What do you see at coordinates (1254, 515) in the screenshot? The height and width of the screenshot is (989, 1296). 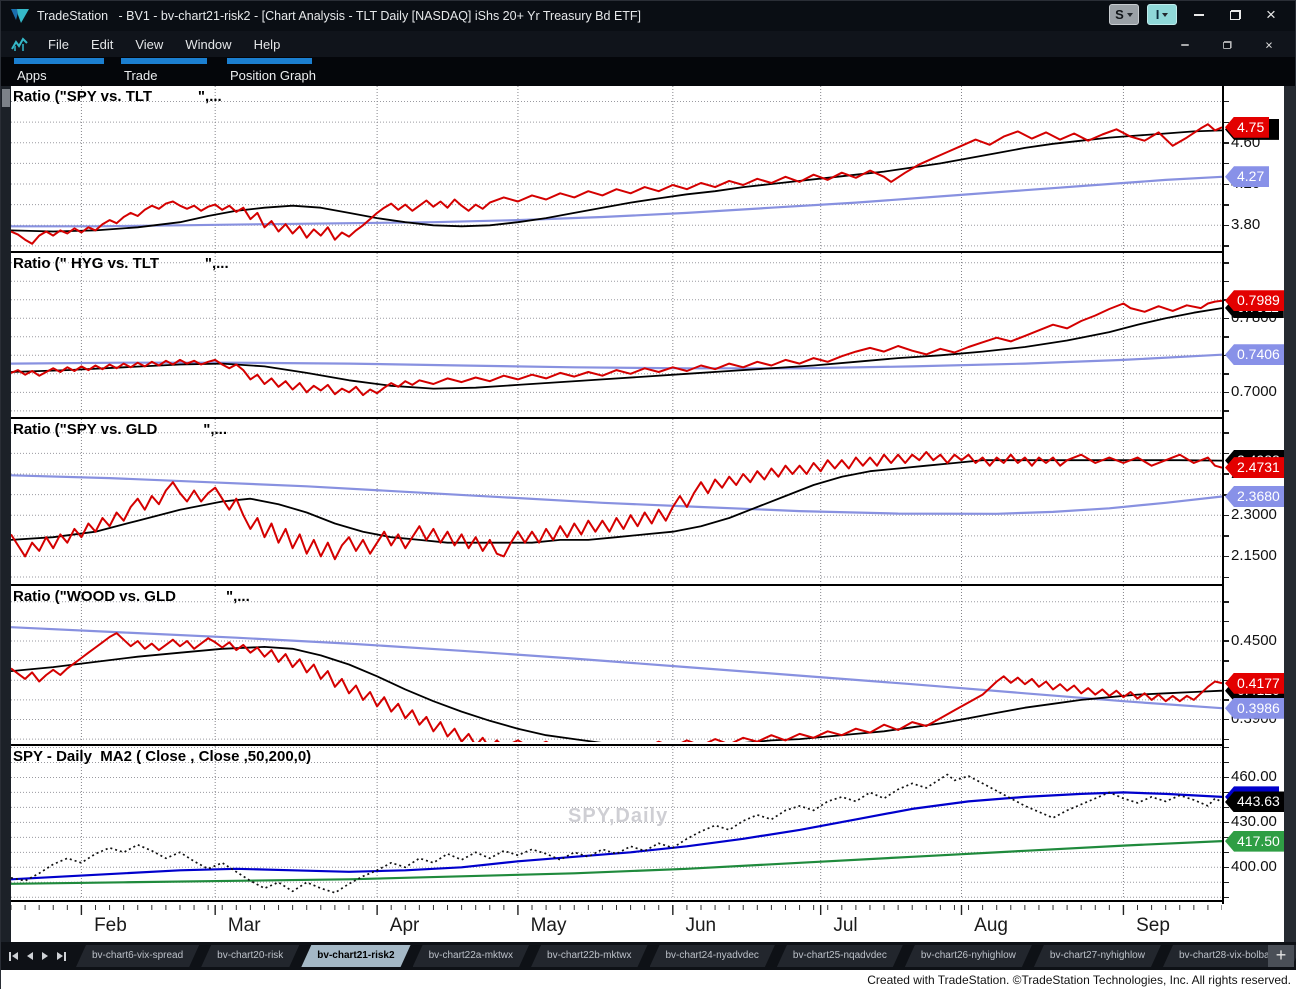 I see `axis-tick-label: 2.3000` at bounding box center [1254, 515].